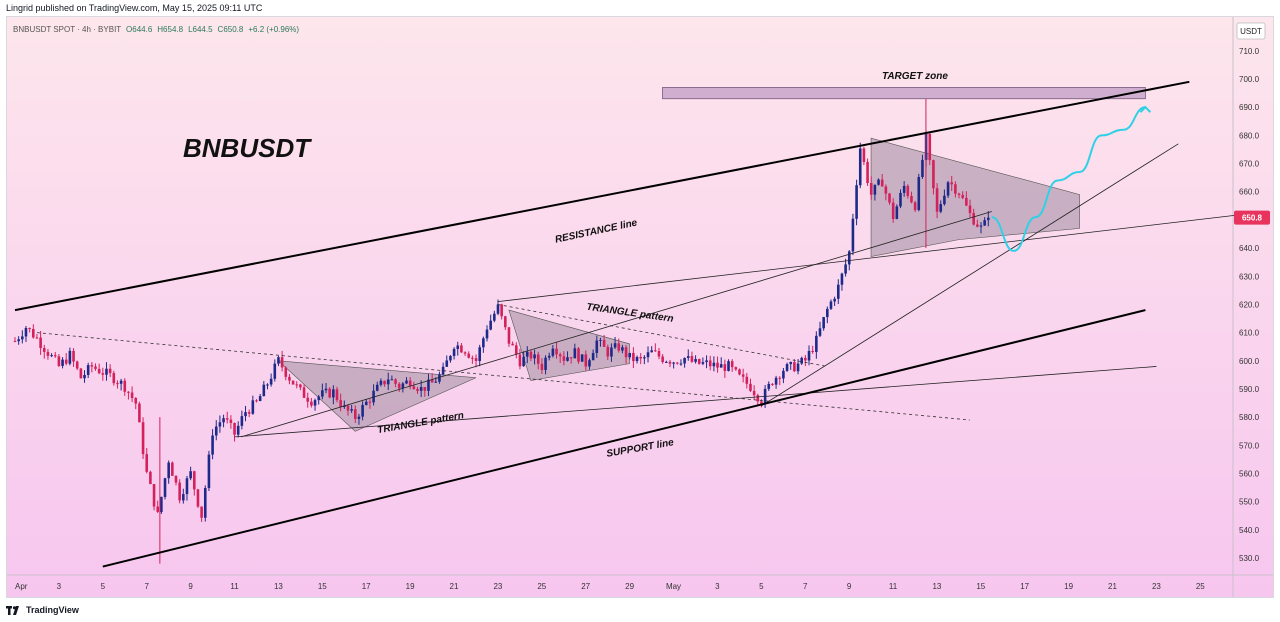  I want to click on annotation-label-0: TARGET zone, so click(915, 76).